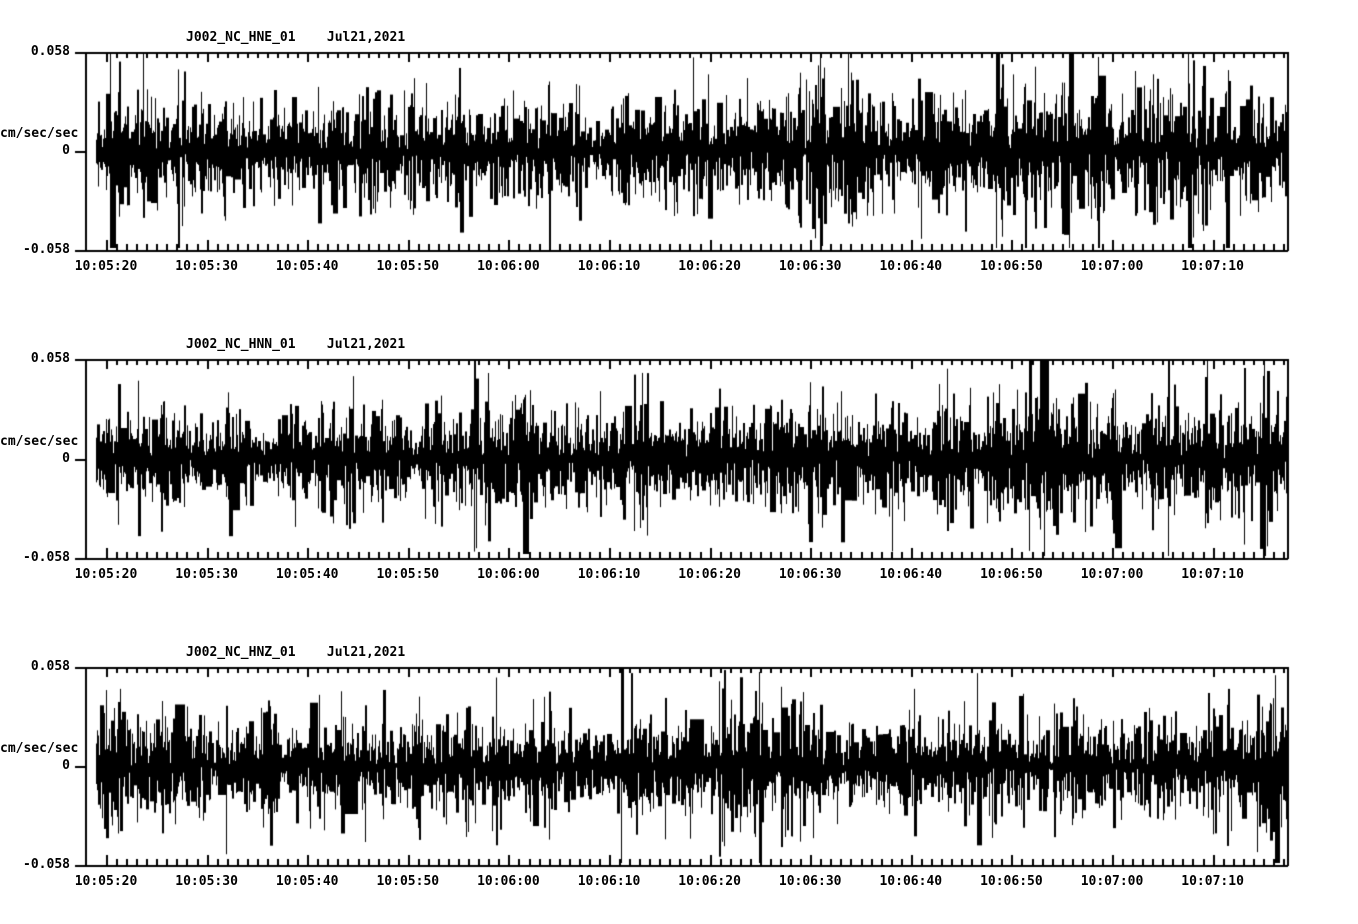 Image resolution: width=1358 pixels, height=924 pixels. I want to click on x-tick-label: 10:05:50, so click(408, 881).